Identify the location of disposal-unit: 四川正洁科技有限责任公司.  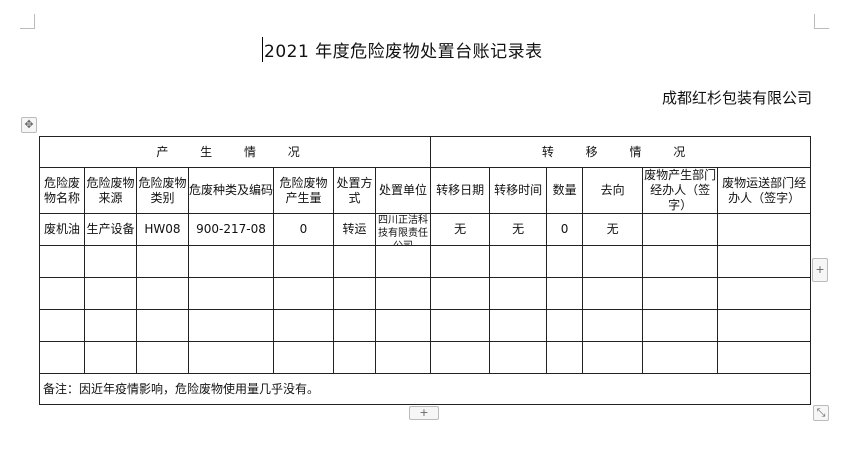
(403, 230).